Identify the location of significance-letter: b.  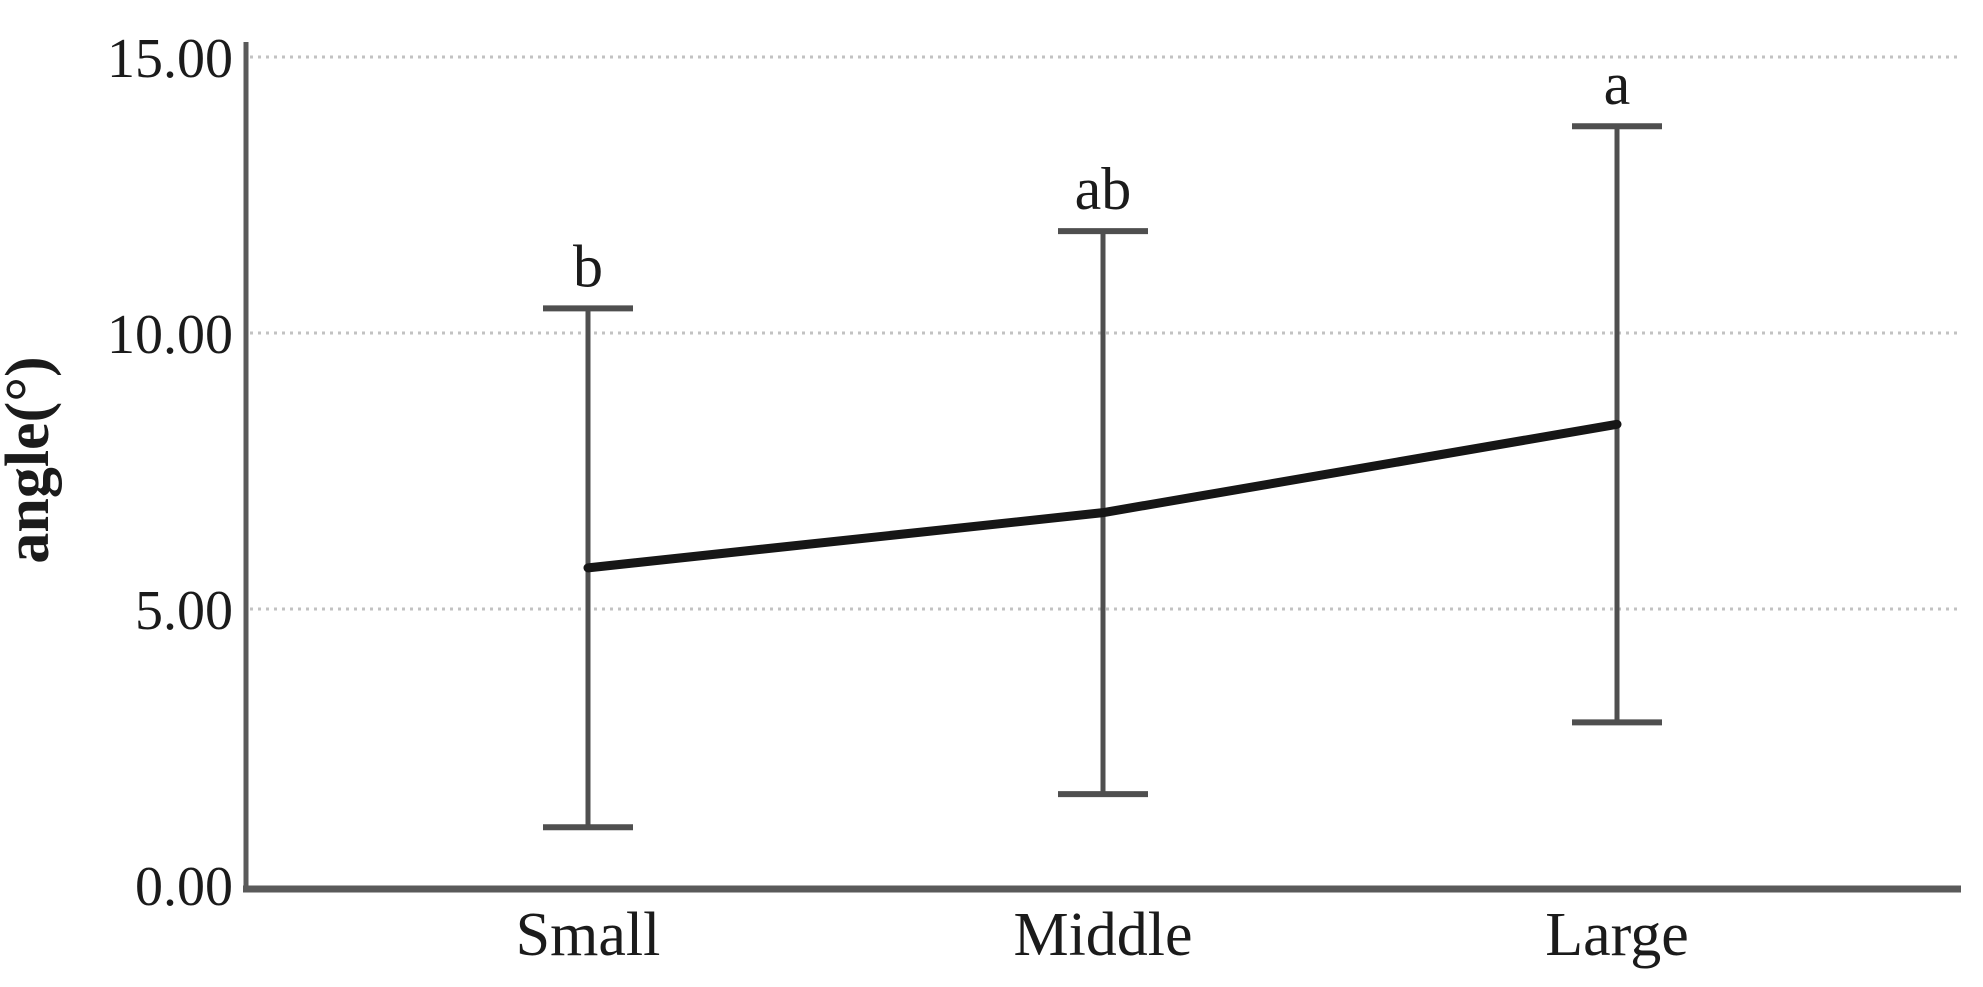
(588, 266).